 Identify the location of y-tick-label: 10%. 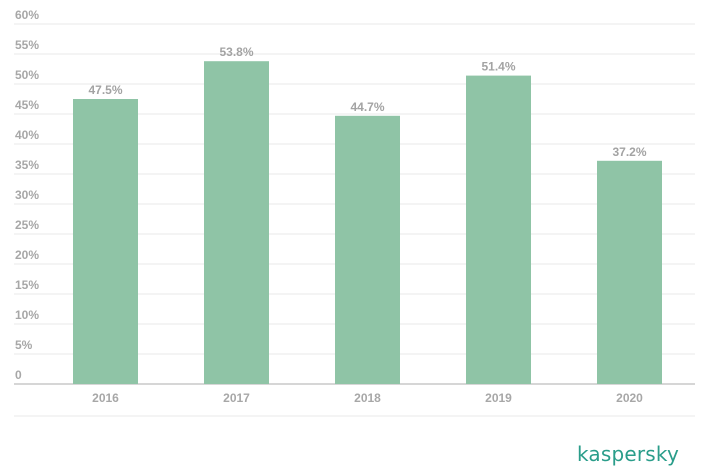
(27, 315).